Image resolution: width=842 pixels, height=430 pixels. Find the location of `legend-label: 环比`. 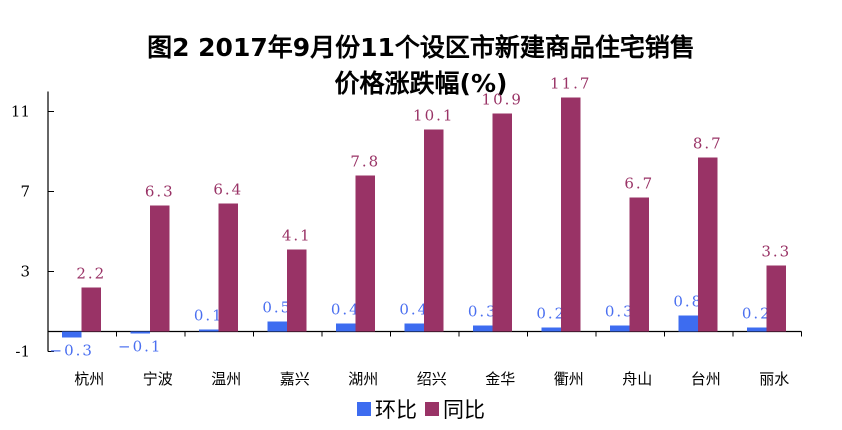

legend-label: 环比 is located at coordinates (396, 410).